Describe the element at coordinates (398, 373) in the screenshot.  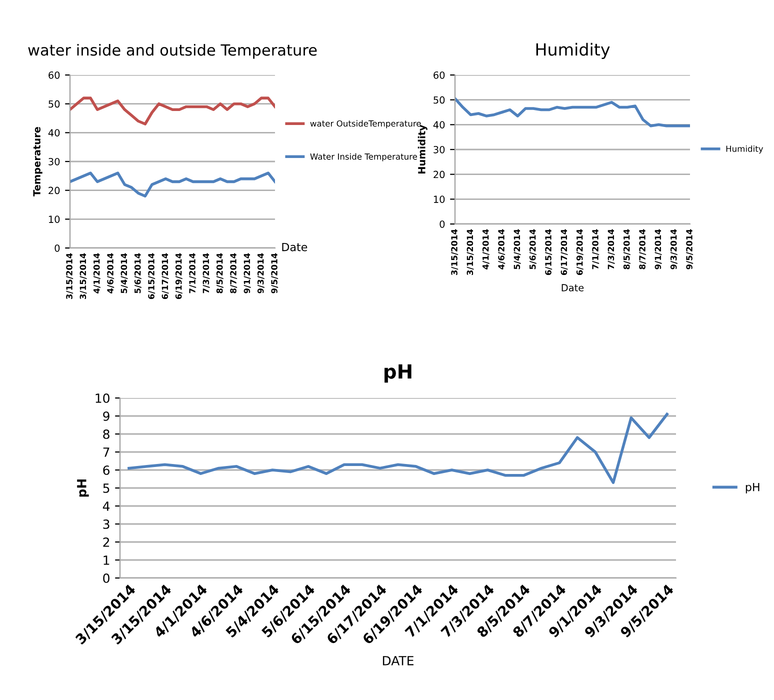
I see `chart-title: pH` at that location.